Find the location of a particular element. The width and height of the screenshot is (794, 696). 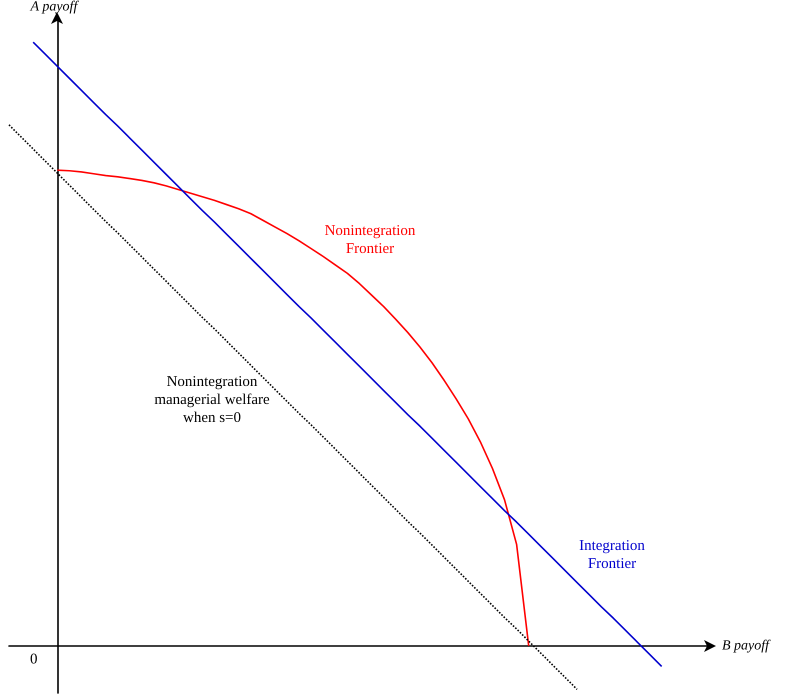

annotation: 0 is located at coordinates (34, 659).